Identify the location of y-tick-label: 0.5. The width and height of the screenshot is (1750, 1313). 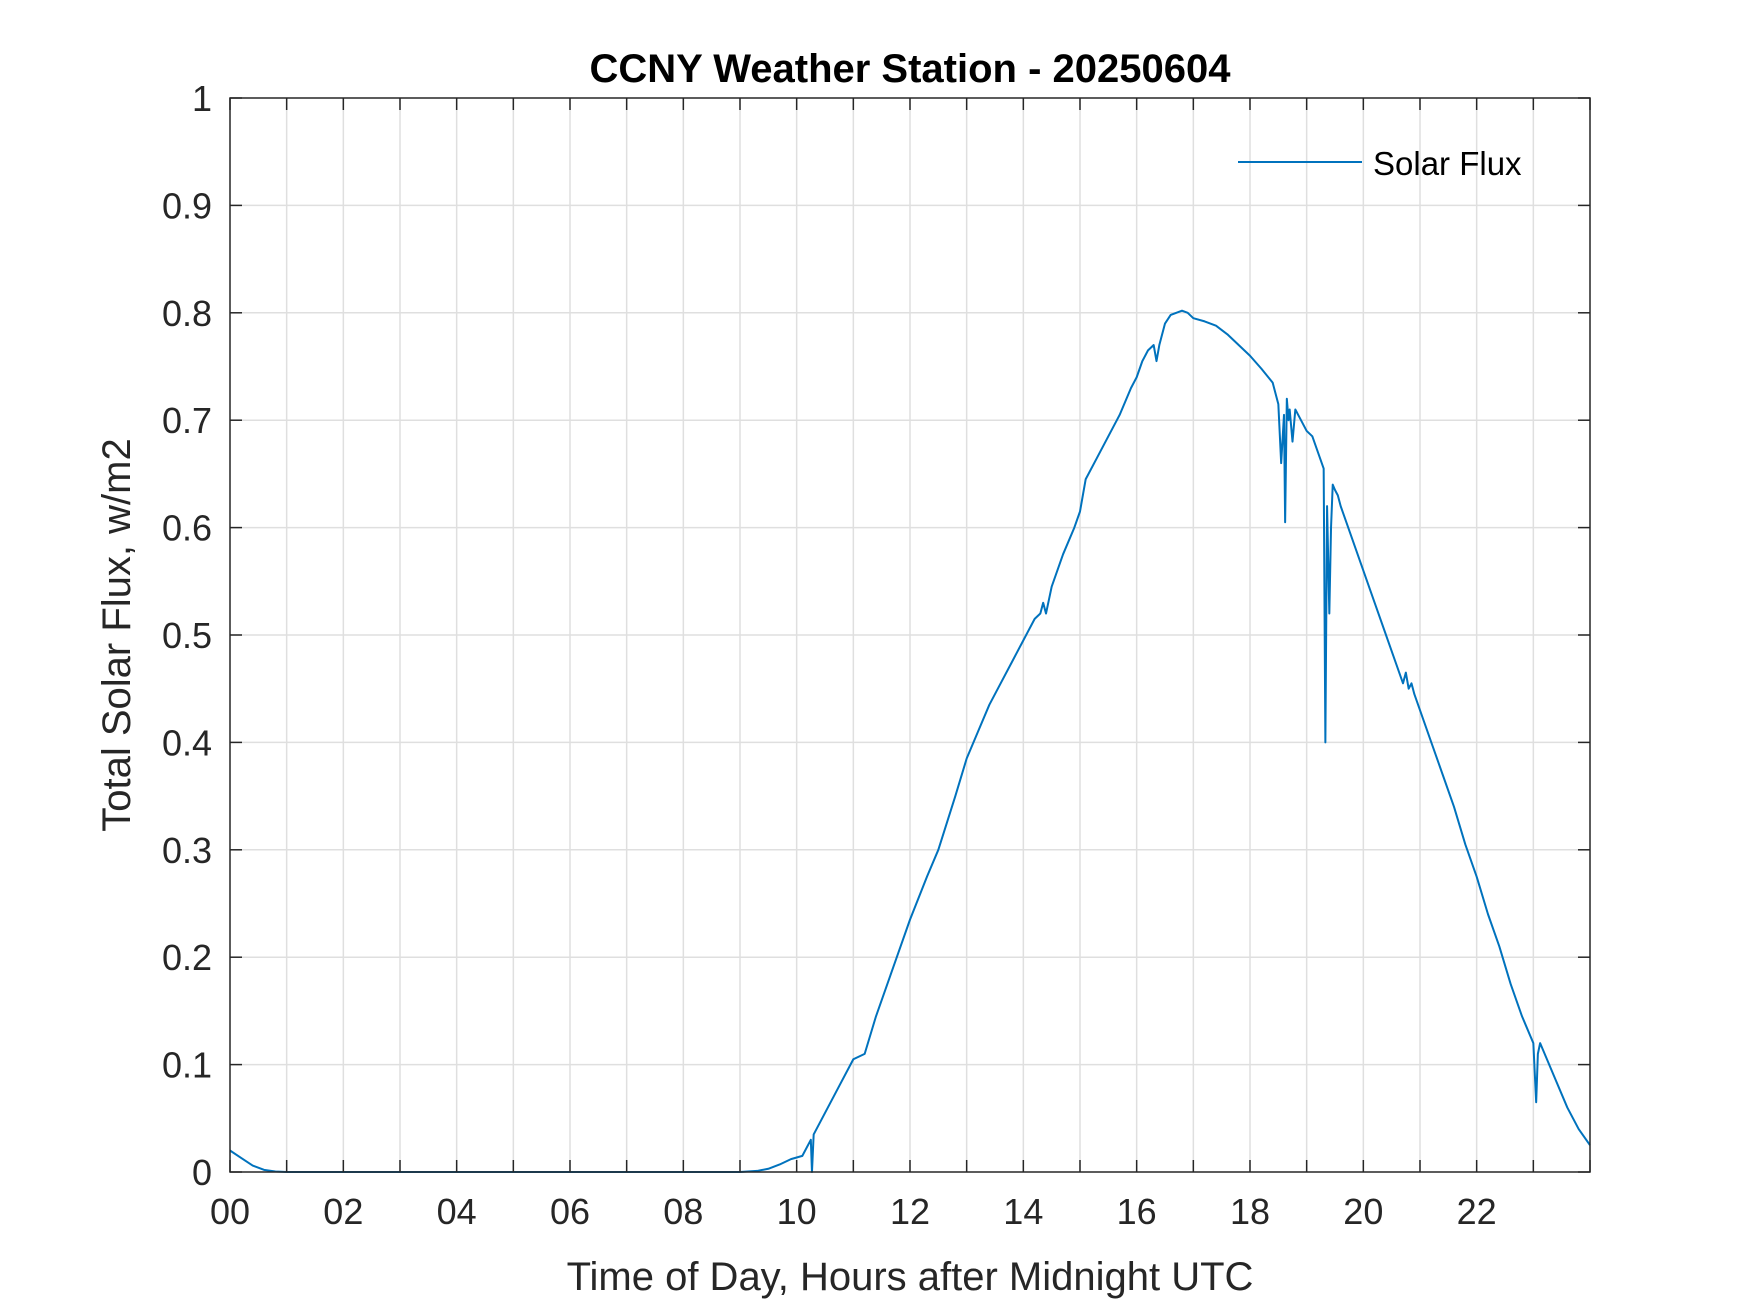
(187, 635).